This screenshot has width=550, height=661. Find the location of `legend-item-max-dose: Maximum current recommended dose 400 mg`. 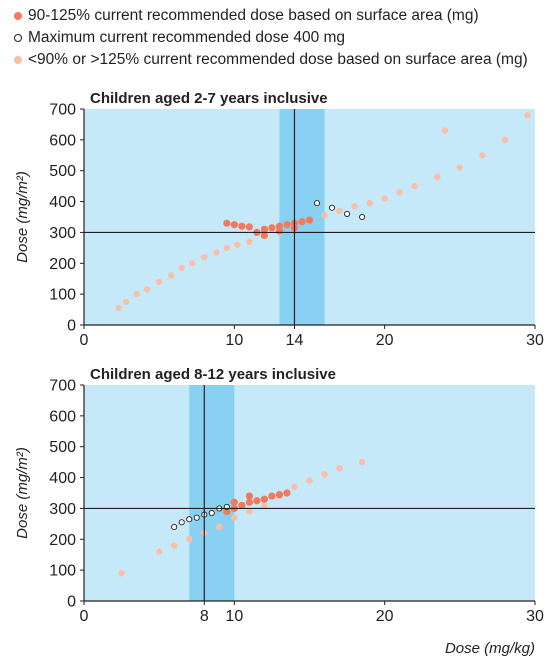

legend-item-max-dose: Maximum current recommended dose 400 mg is located at coordinates (271, 38).